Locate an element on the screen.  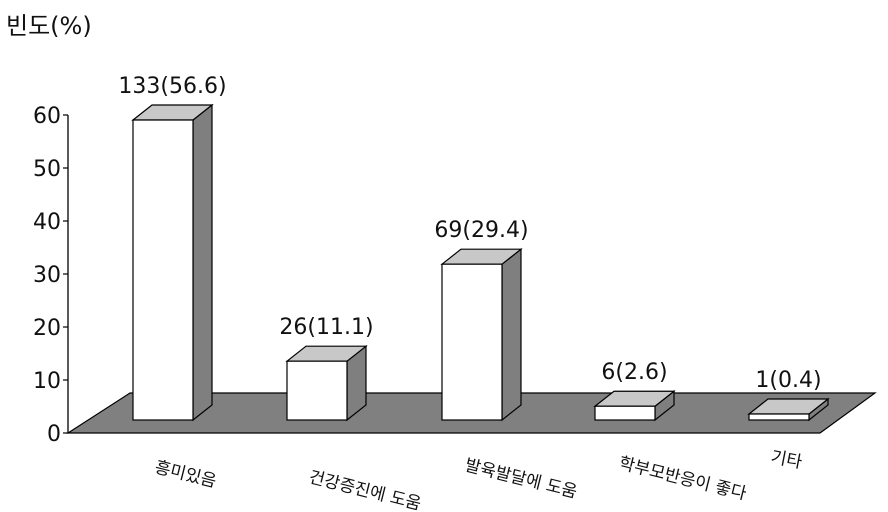
category-labels: 흥미있음 건강증진에 도움 발육발달에 도움 학부모반응이 좋다 기타 is located at coordinates (478, 479).